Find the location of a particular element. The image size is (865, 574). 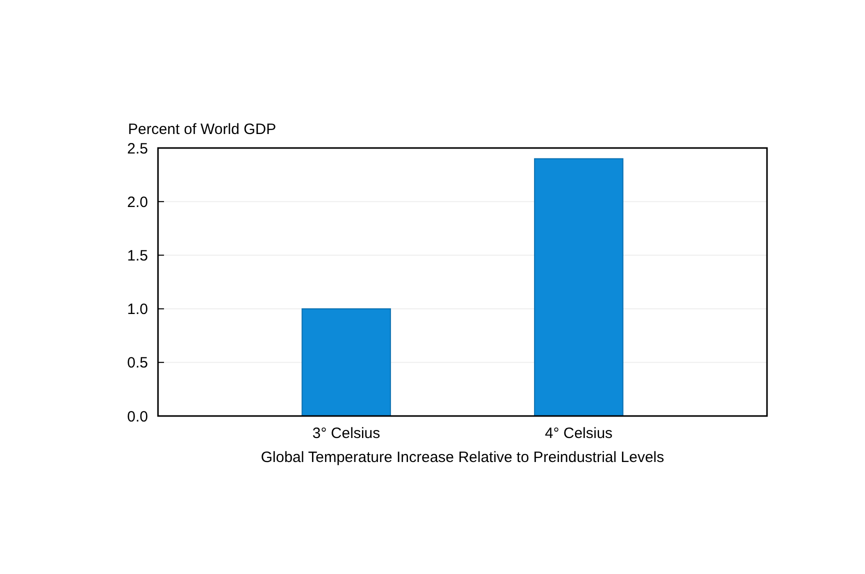

y-tick-label: 0.0 is located at coordinates (137, 417).